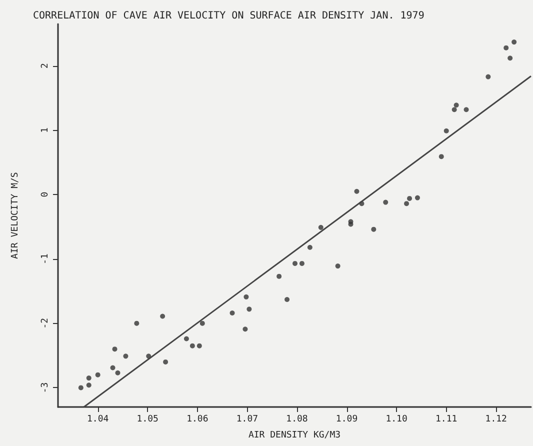 The image size is (533, 446). What do you see at coordinates (228, 16) in the screenshot?
I see `chart-title: CORRELATION OF CAVE AIR VELOCITY ON SURFACE AIR DENSITY JAN. 1979` at bounding box center [228, 16].